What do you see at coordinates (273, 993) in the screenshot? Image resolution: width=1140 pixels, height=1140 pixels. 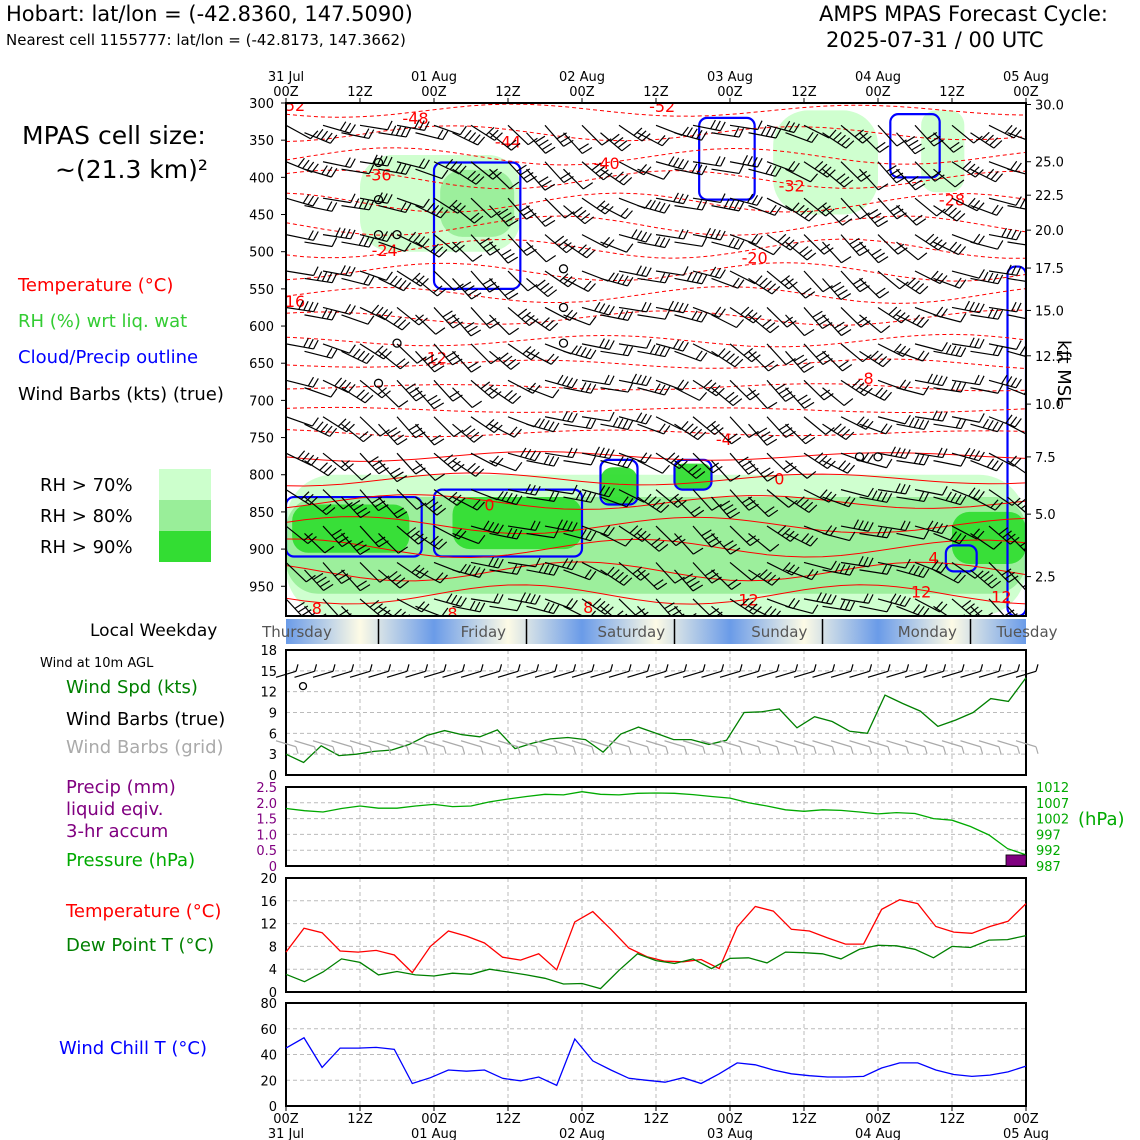 I see `y-tick-label: 0` at bounding box center [273, 993].